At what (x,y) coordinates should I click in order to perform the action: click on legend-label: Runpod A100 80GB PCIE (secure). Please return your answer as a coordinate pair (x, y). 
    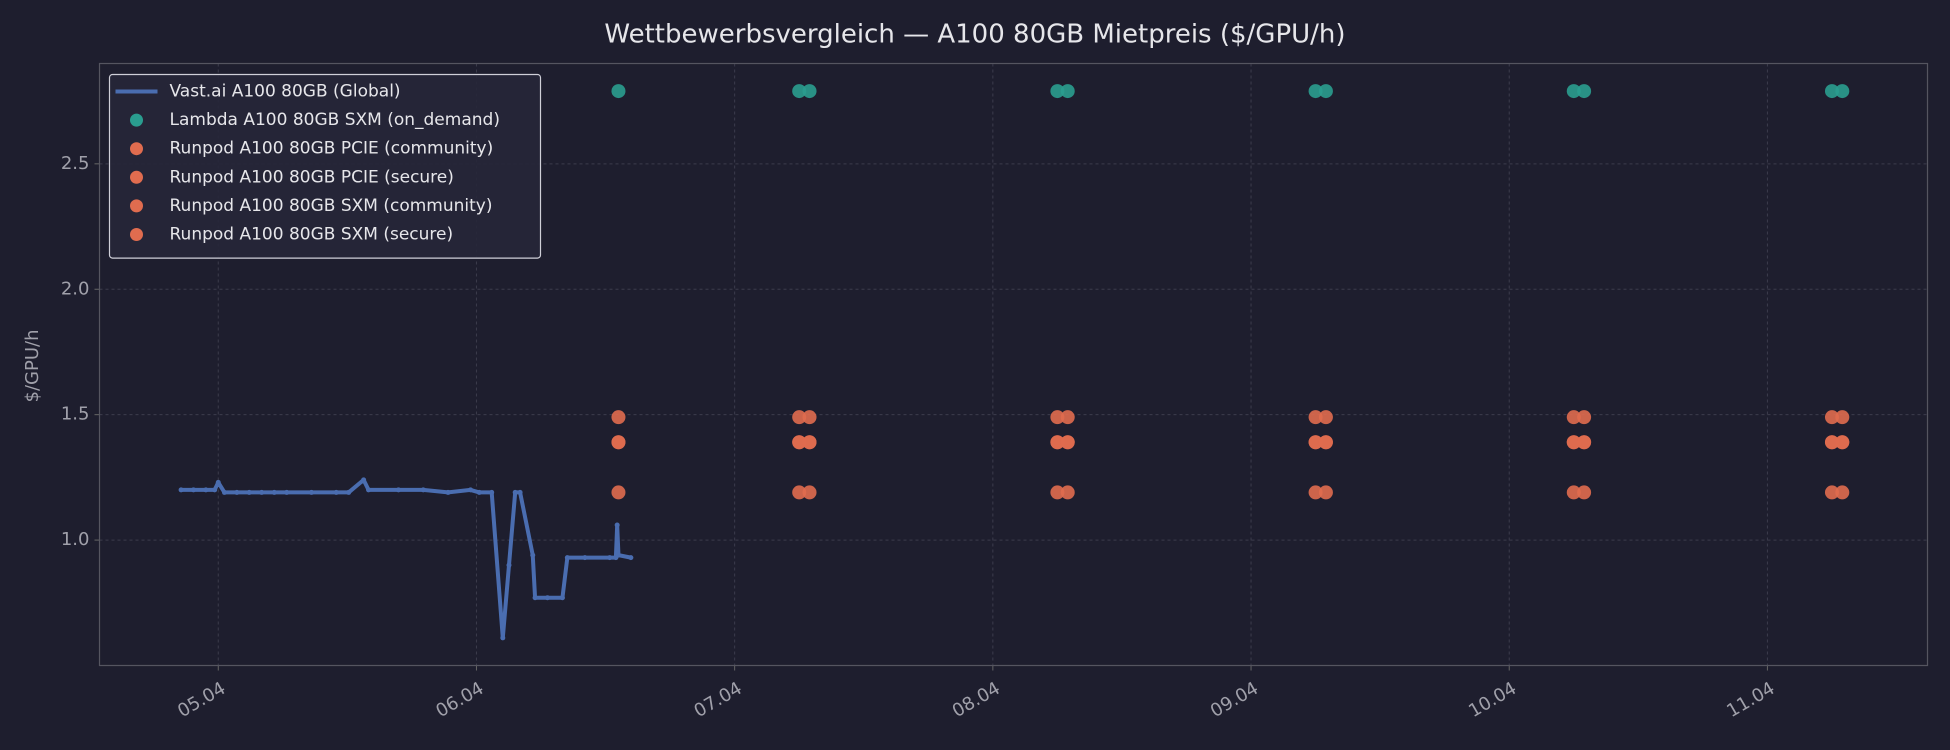
    Looking at the image, I should click on (312, 177).